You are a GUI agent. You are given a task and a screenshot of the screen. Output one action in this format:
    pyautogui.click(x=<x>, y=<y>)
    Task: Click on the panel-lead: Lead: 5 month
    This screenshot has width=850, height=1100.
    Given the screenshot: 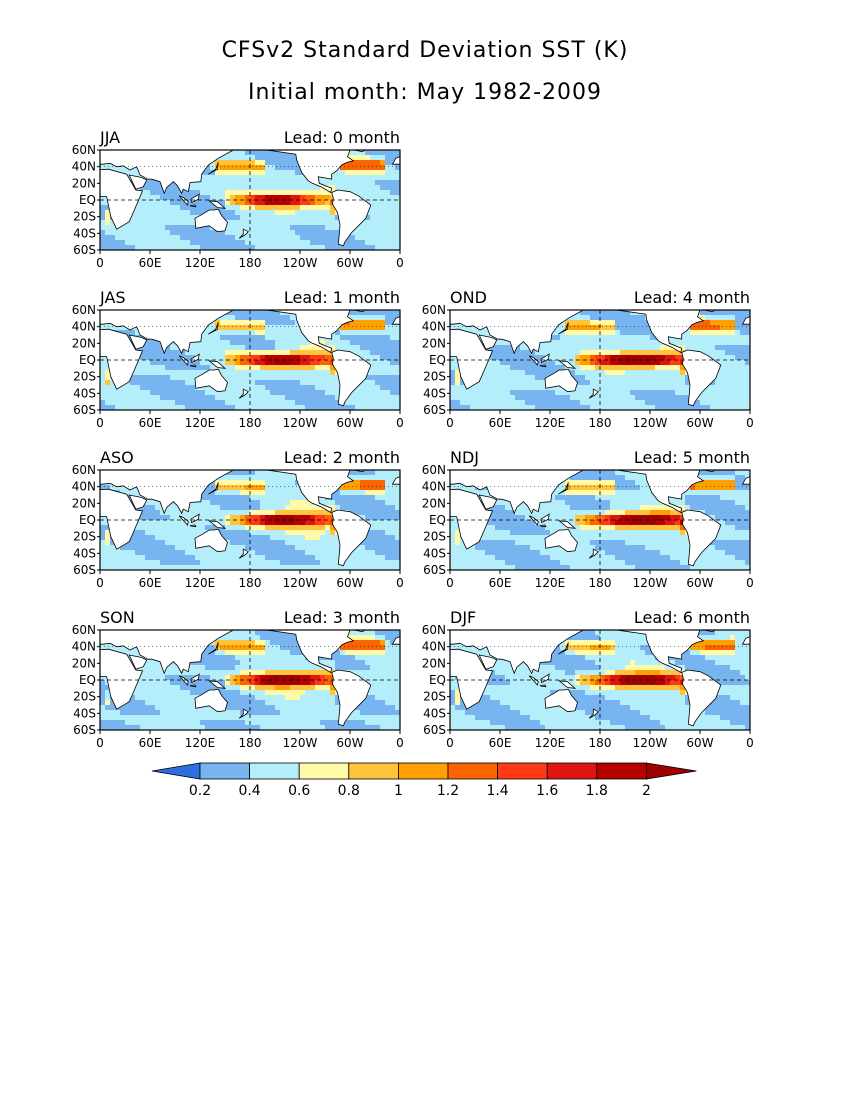 What is the action you would take?
    pyautogui.click(x=692, y=457)
    